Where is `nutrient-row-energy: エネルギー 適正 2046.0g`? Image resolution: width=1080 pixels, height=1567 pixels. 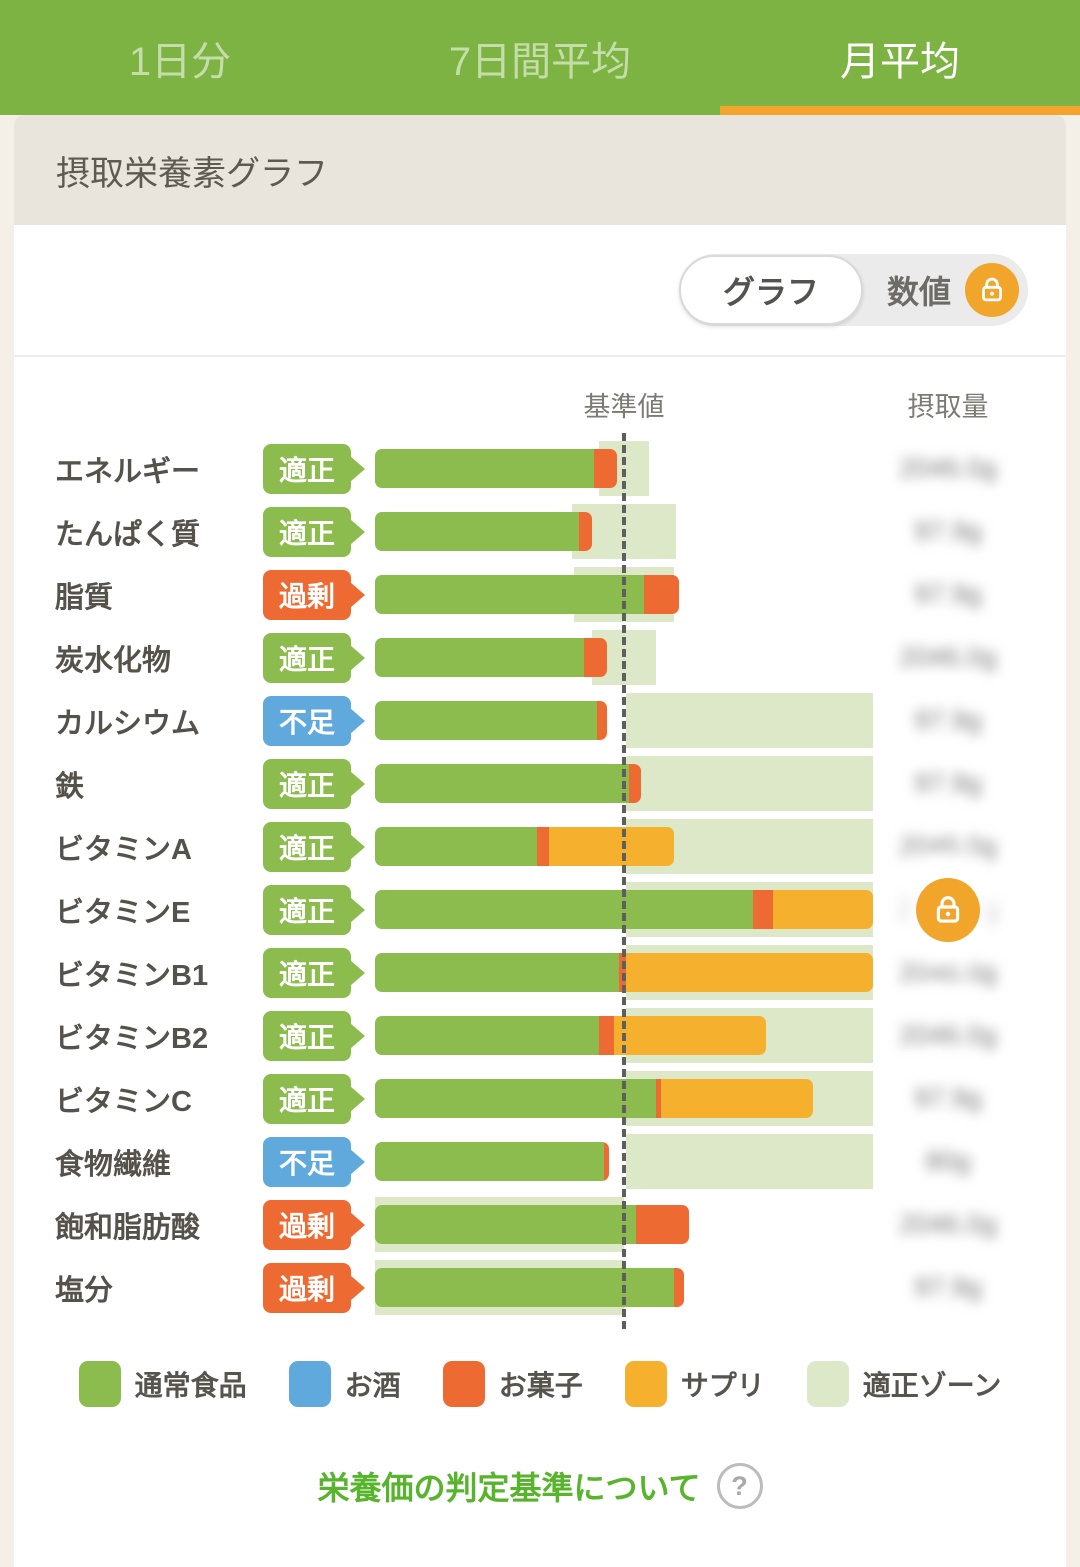
nutrient-row-energy: エネルギー 適正 2046.0g is located at coordinates (540, 468).